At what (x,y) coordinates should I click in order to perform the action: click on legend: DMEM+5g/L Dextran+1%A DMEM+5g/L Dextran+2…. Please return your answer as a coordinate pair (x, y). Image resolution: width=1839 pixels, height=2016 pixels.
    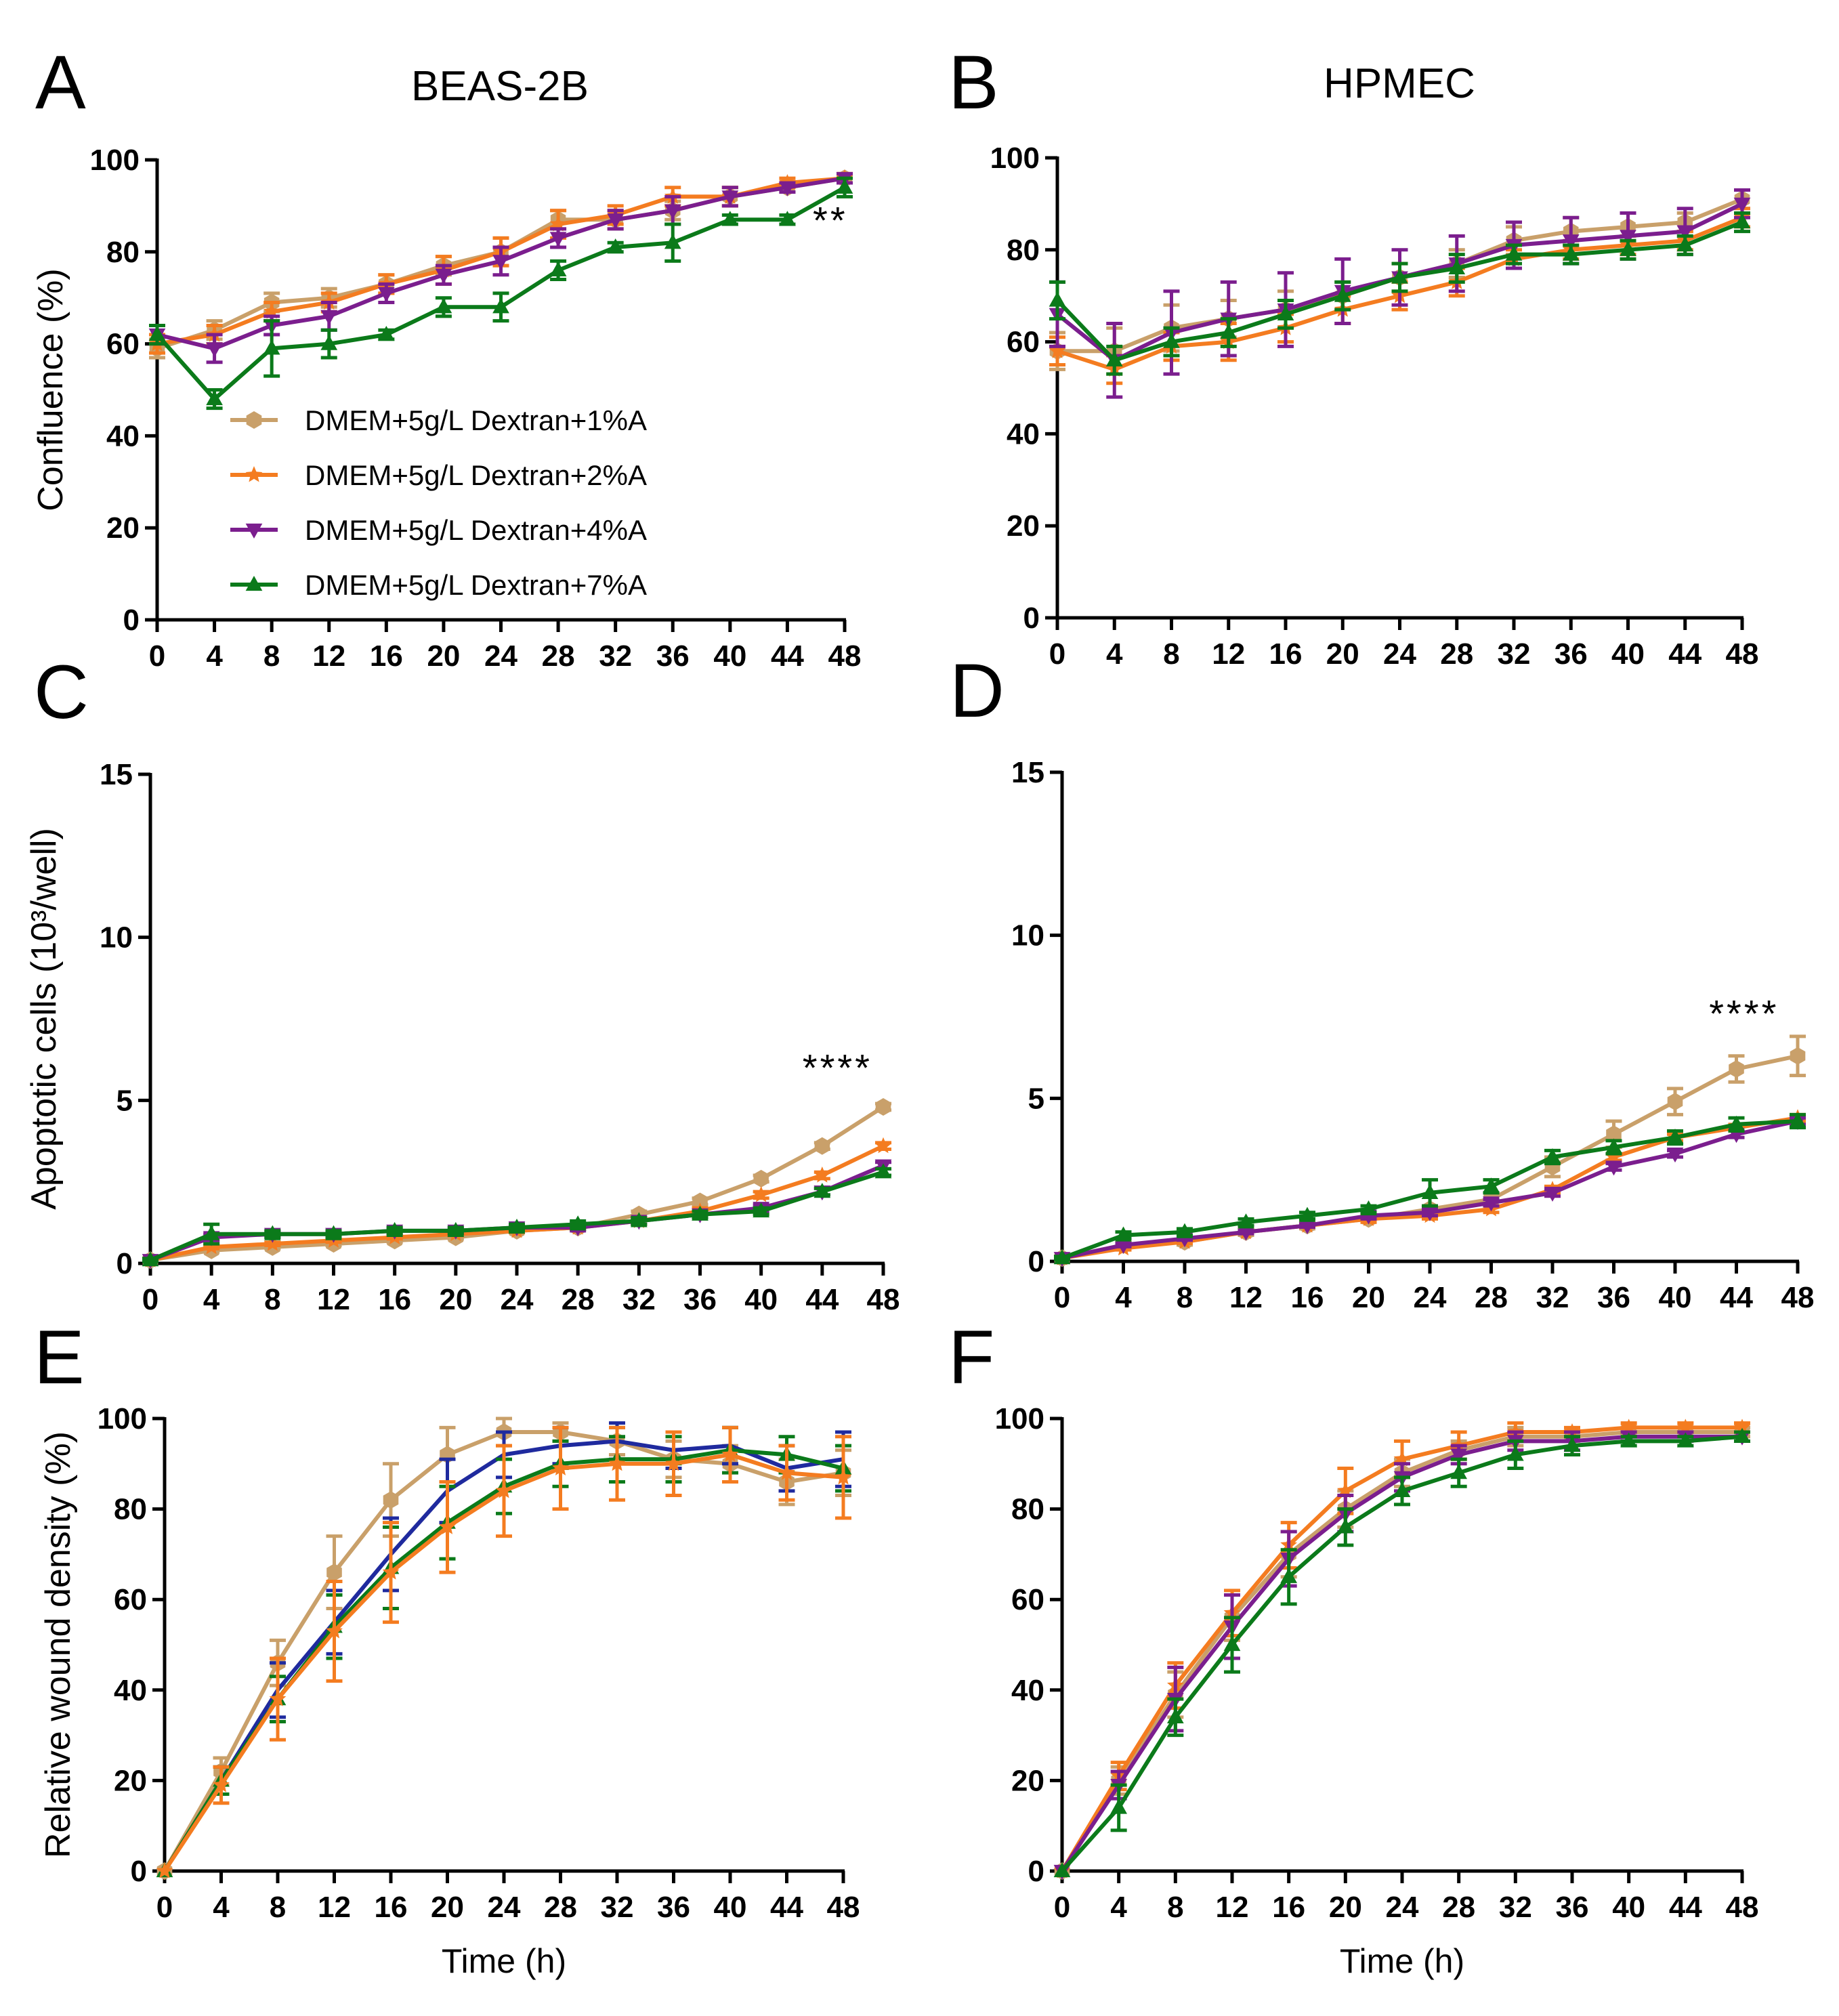
    Looking at the image, I should click on (438, 502).